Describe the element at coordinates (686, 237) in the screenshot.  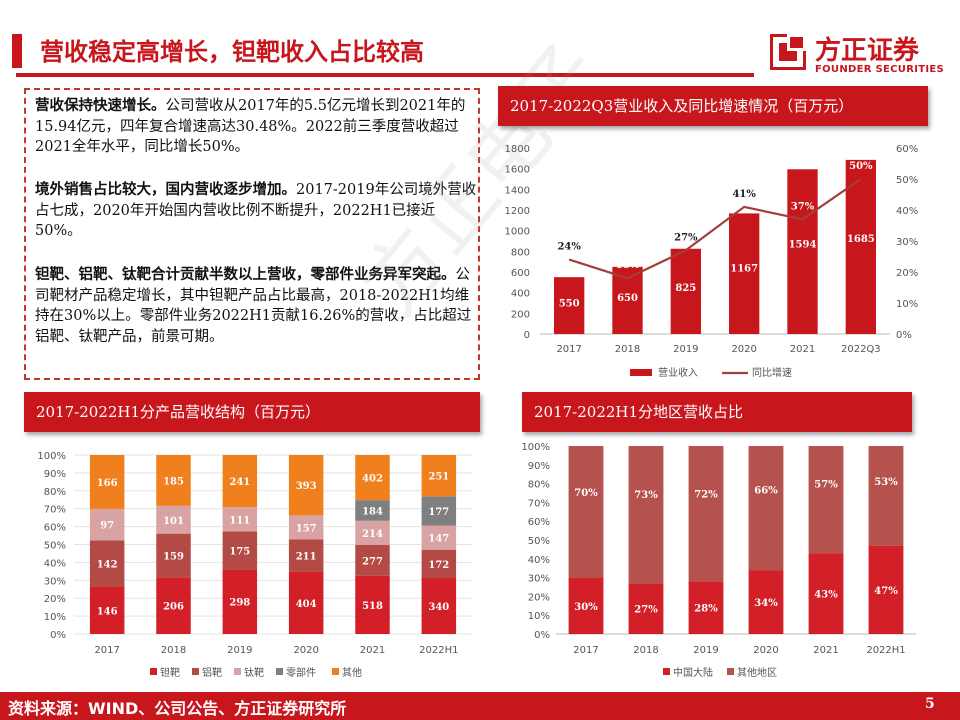
I see `growth-label: 27%` at that location.